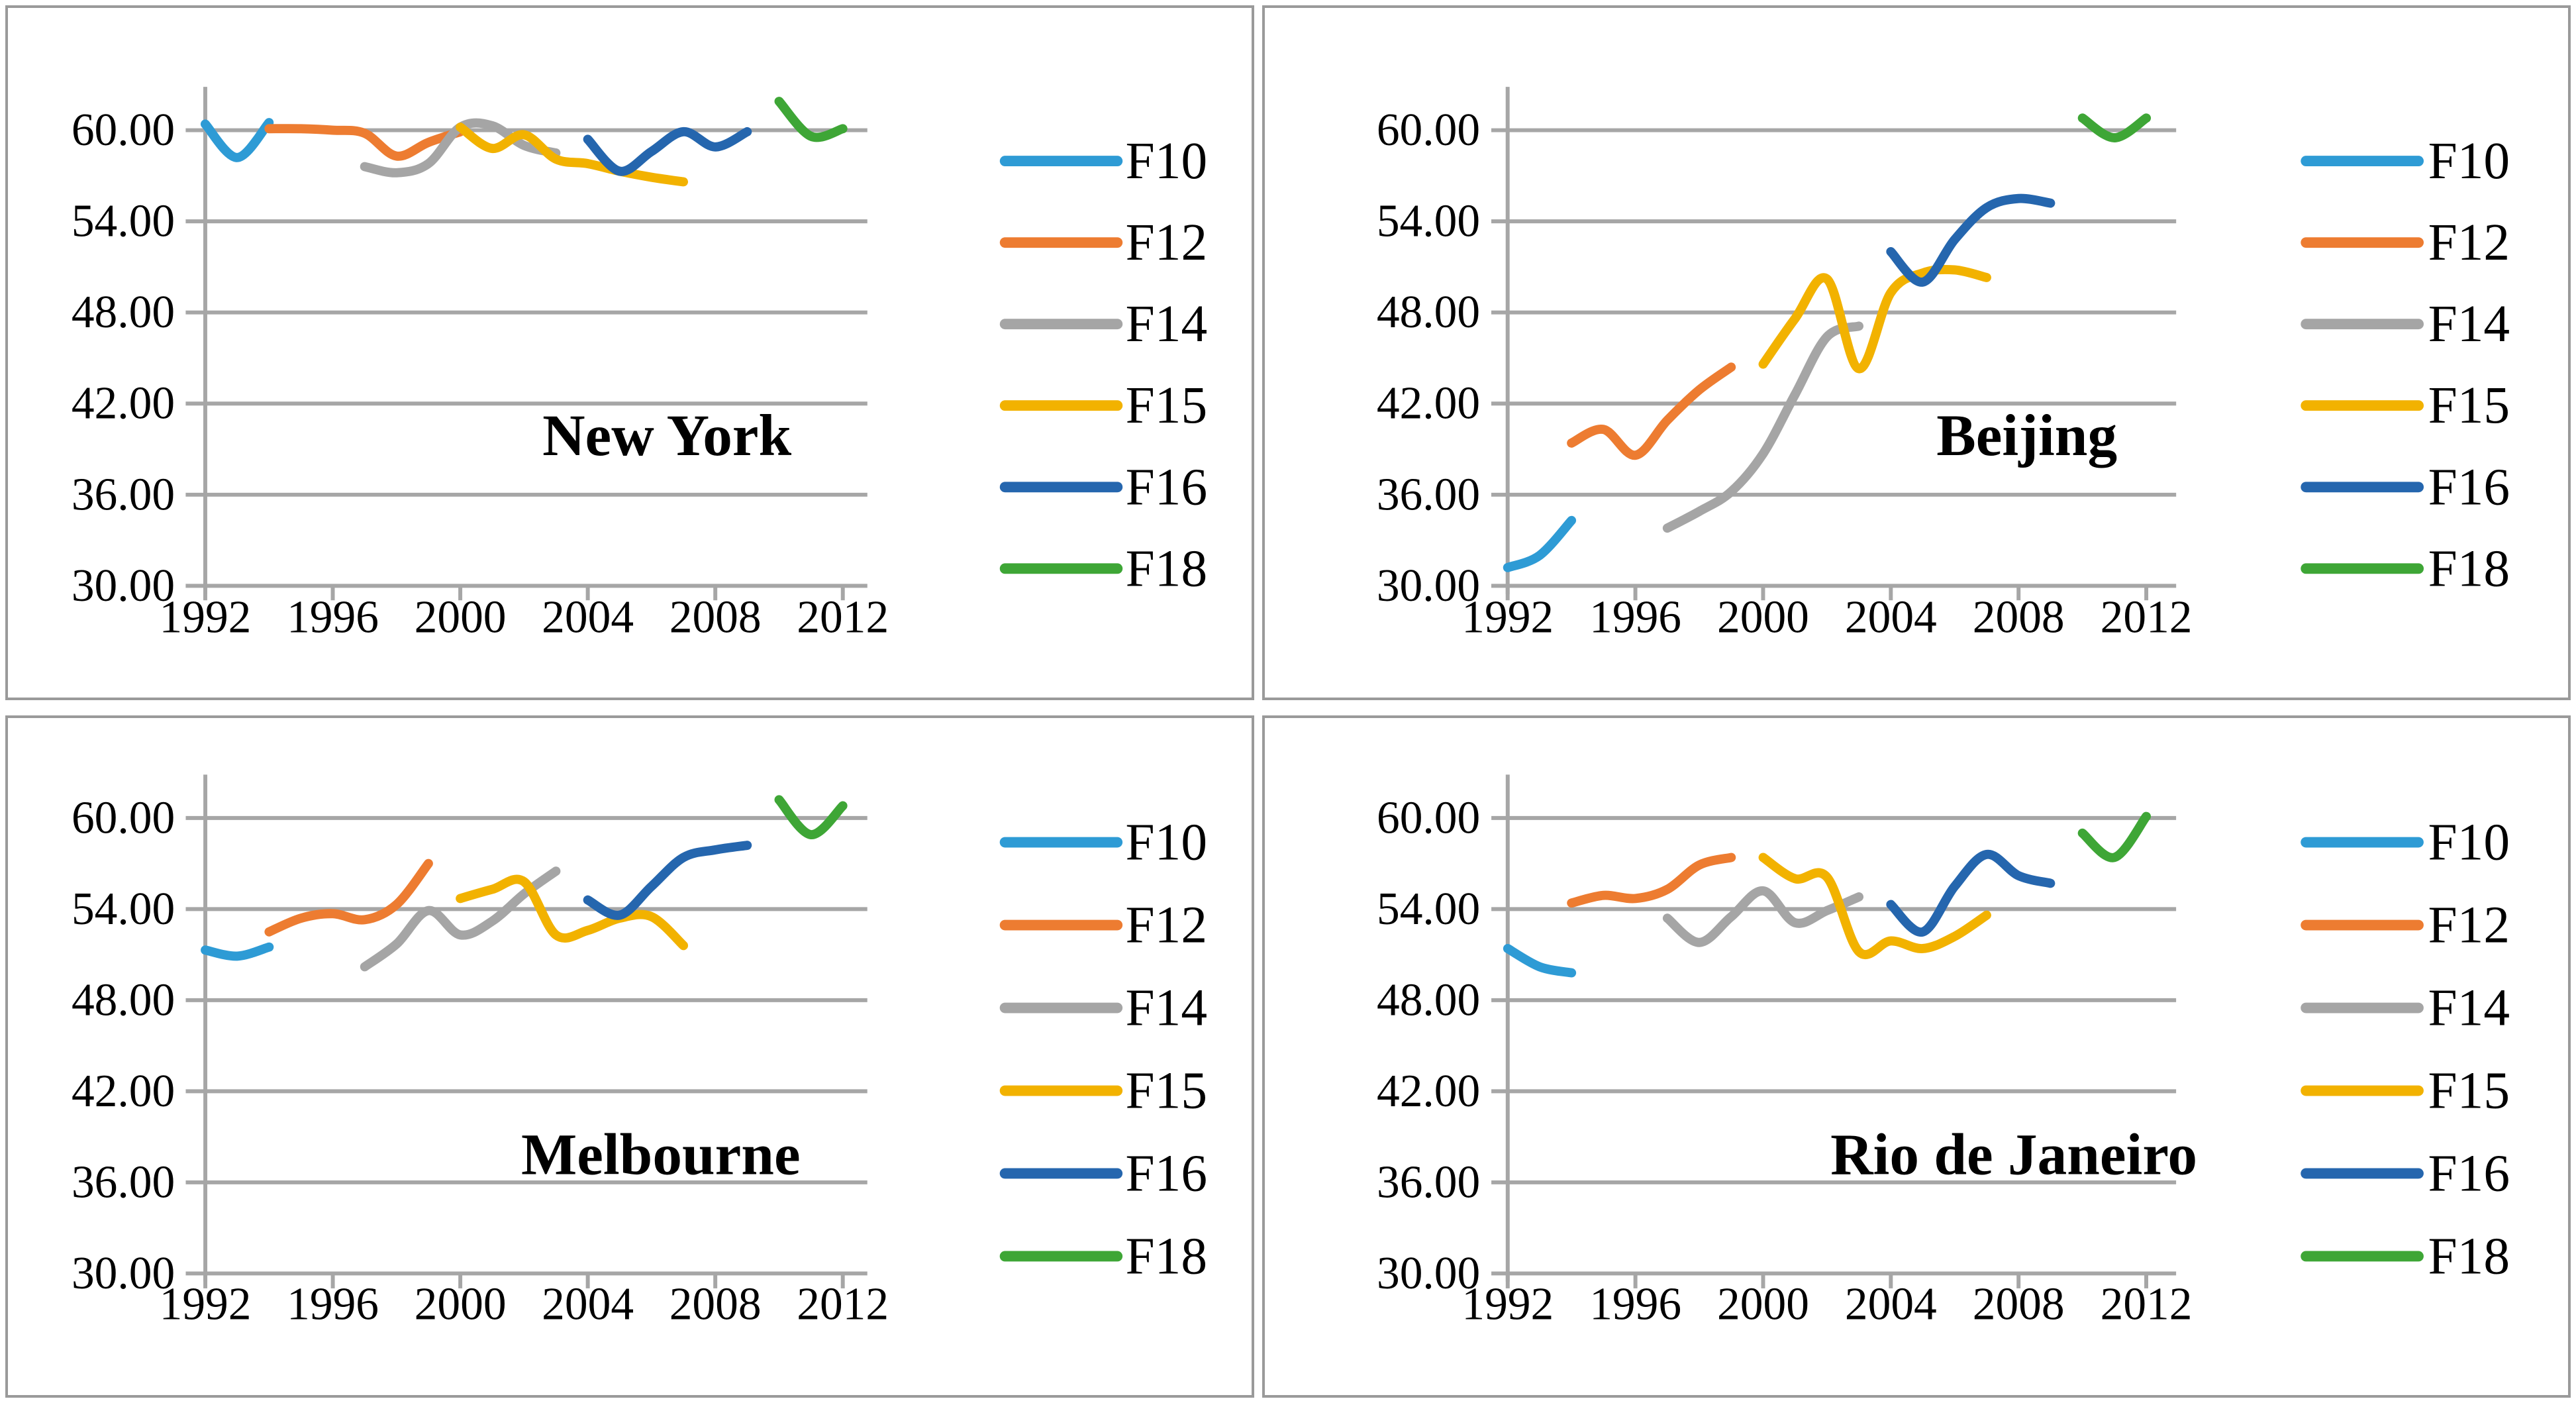 This screenshot has width=2576, height=1403. I want to click on chart-title: New York, so click(666, 436).